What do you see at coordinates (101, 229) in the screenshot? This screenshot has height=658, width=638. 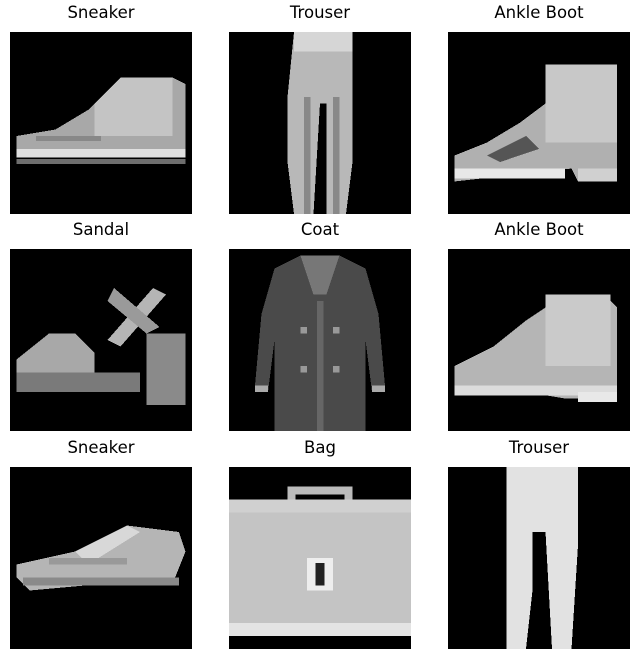 I see `image-title: Sandal` at bounding box center [101, 229].